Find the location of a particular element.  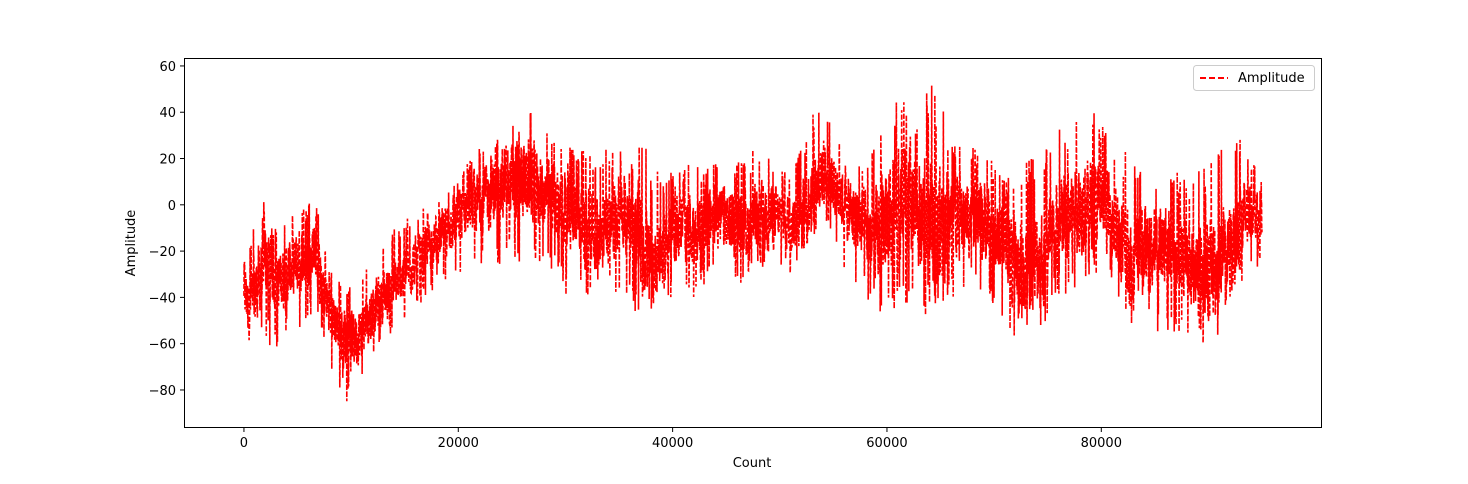

y-tick-label: 60 is located at coordinates (167, 67).